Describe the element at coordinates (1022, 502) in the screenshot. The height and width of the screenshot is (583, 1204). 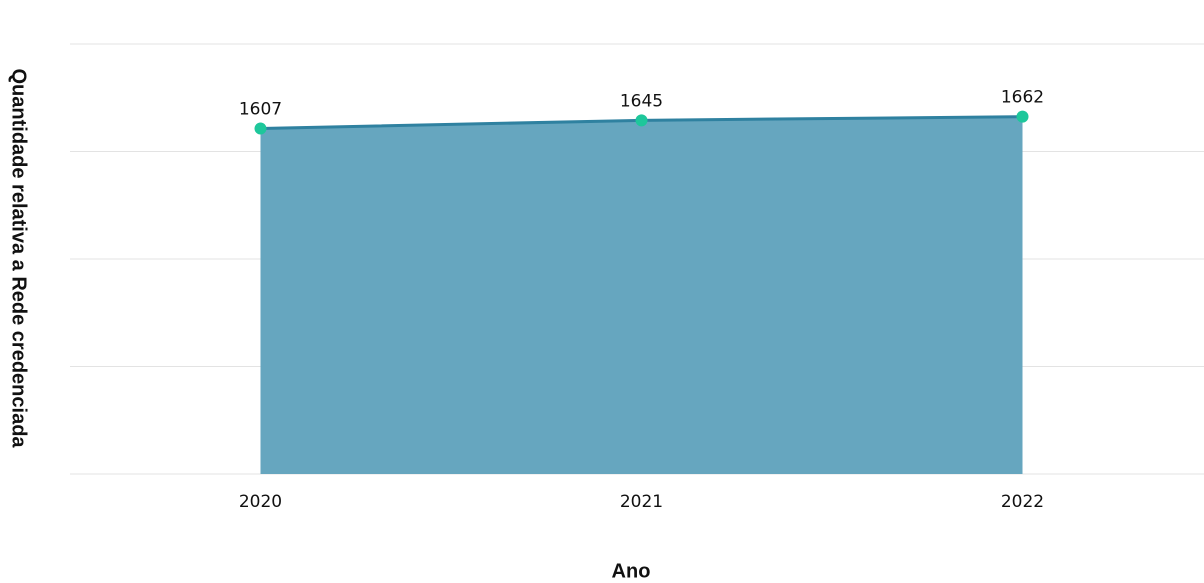
I see `x-tick-label: 2022` at that location.